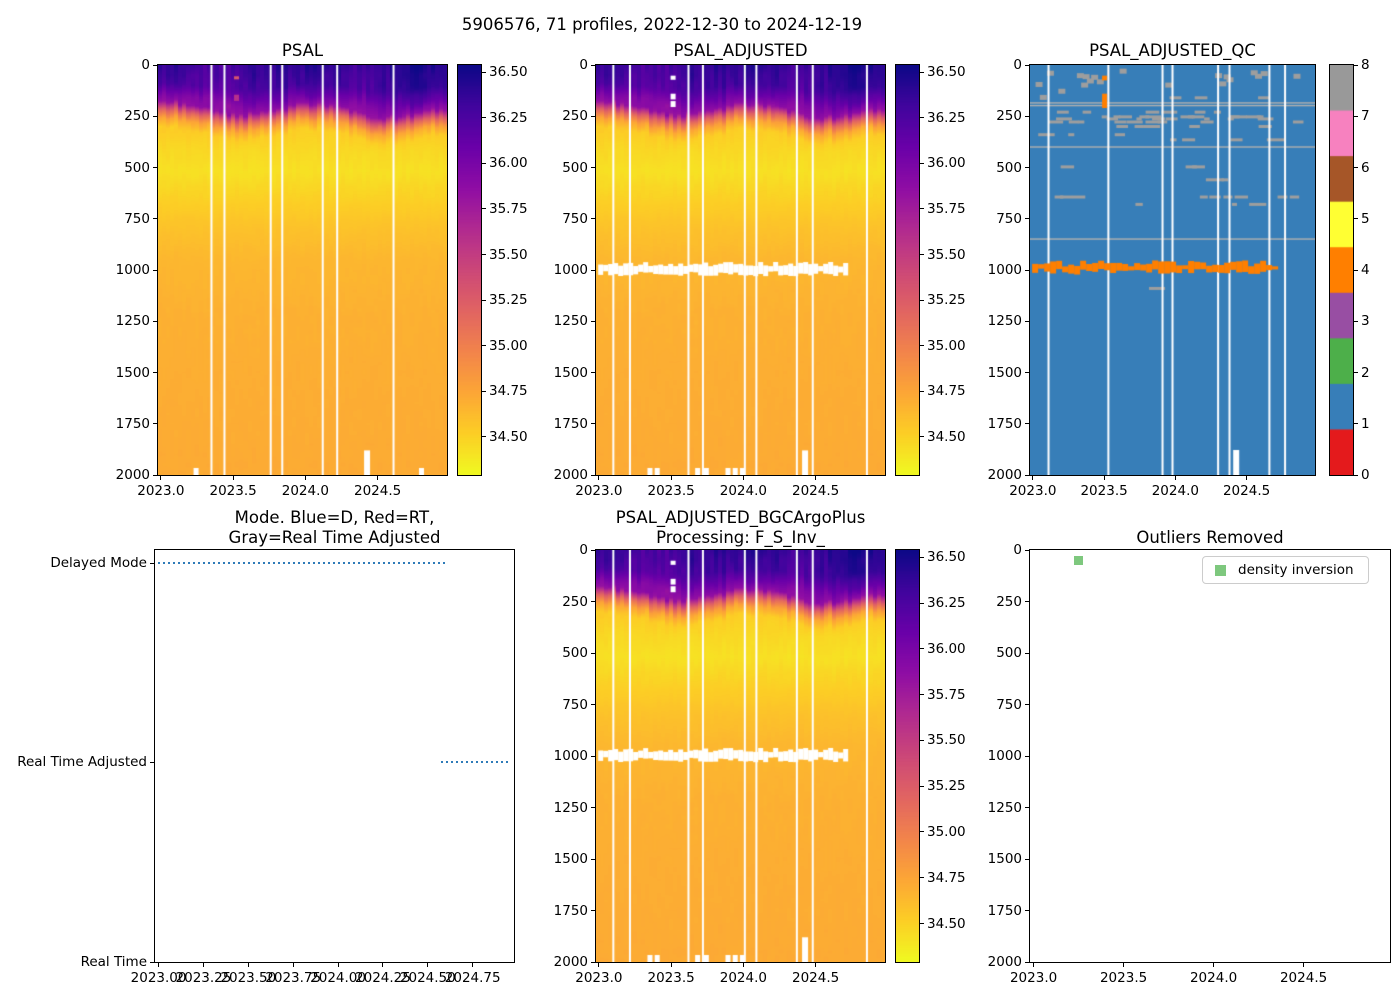  I want to click on psal_adjusted_qc-colorbar-tick-label: 5, so click(1365, 218).